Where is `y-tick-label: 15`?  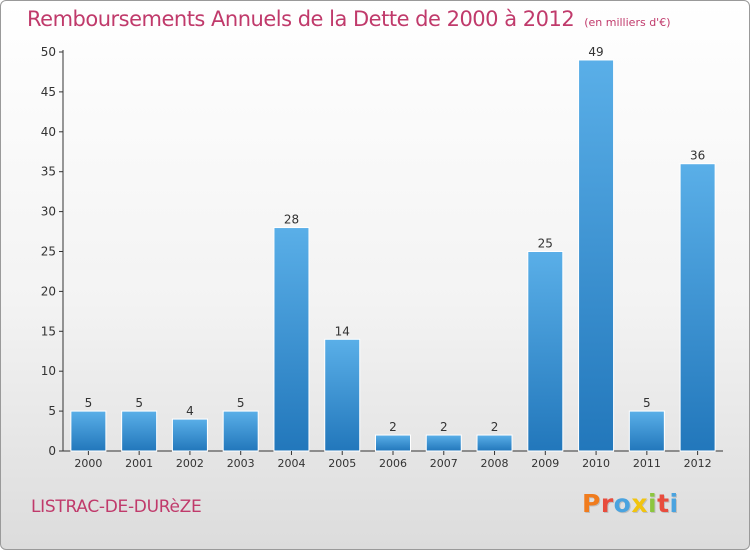 y-tick-label: 15 is located at coordinates (48, 331).